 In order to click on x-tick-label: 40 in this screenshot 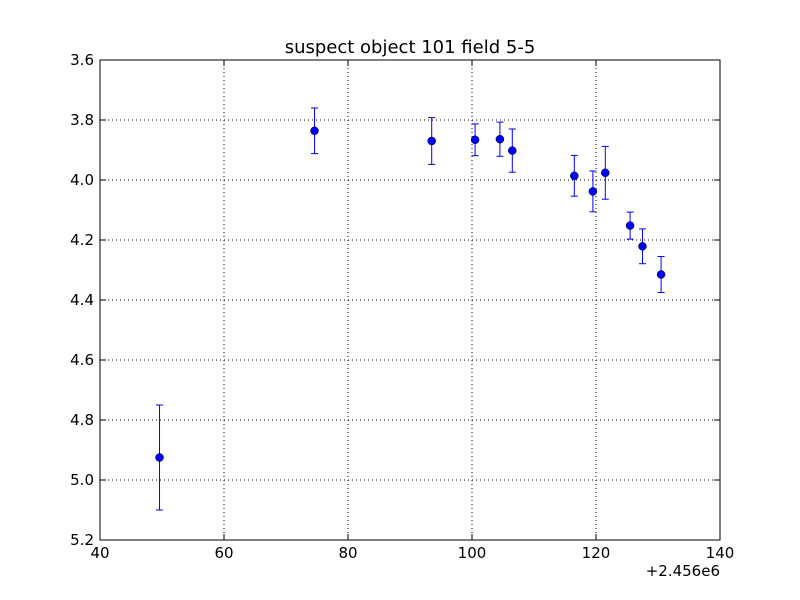, I will do `click(99, 553)`.